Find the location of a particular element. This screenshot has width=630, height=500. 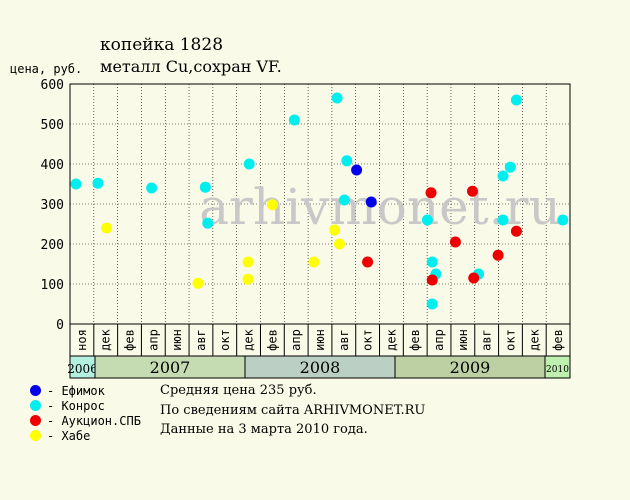

source-note: По сведениям сайта ARHIVMONET.RU is located at coordinates (293, 410).